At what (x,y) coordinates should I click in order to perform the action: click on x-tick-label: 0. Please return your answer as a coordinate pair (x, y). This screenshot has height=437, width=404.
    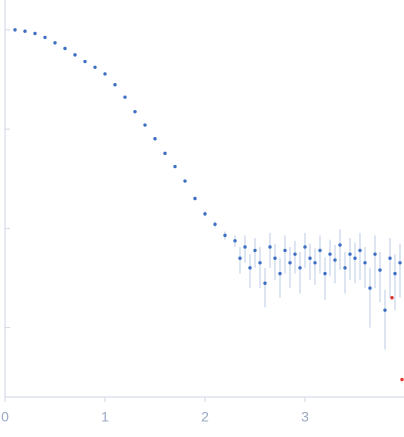
    Looking at the image, I should click on (5, 417).